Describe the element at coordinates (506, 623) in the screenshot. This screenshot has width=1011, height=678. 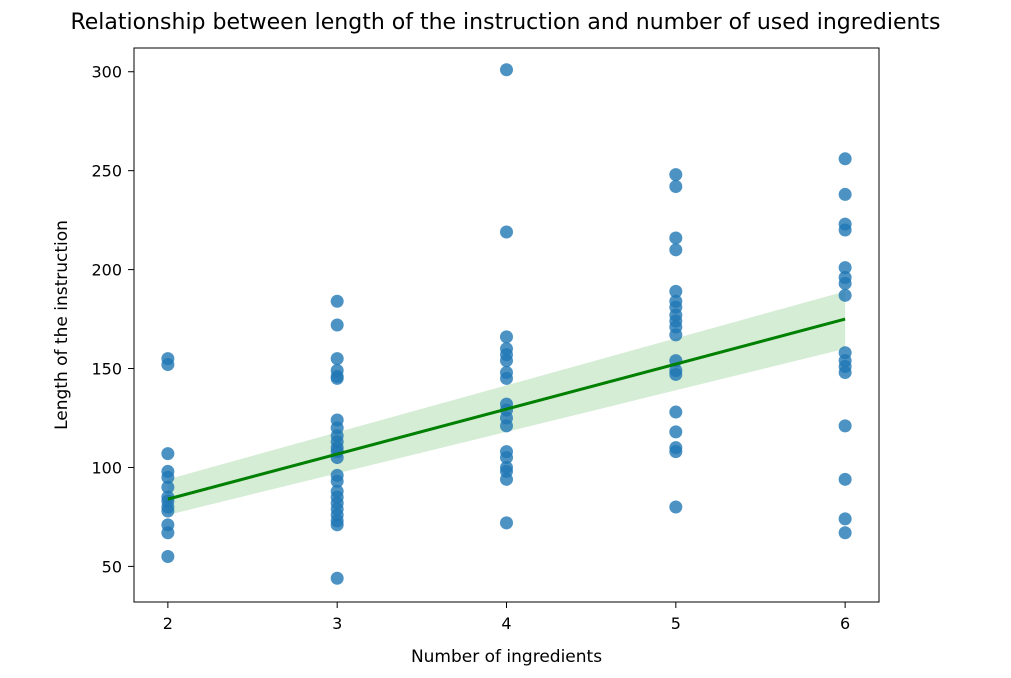
I see `x-tick-label: 4` at that location.